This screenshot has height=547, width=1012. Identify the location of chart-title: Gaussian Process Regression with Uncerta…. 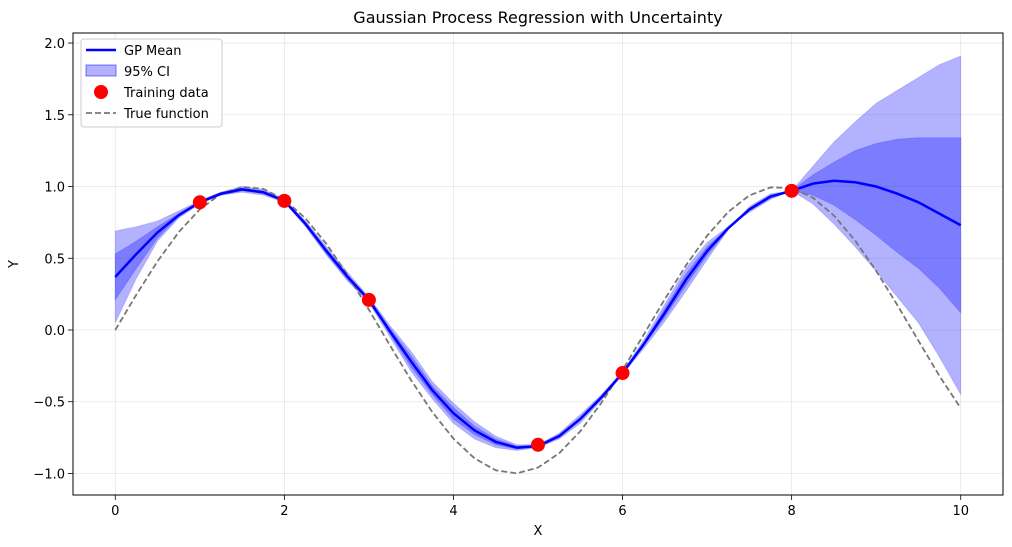
(537, 17).